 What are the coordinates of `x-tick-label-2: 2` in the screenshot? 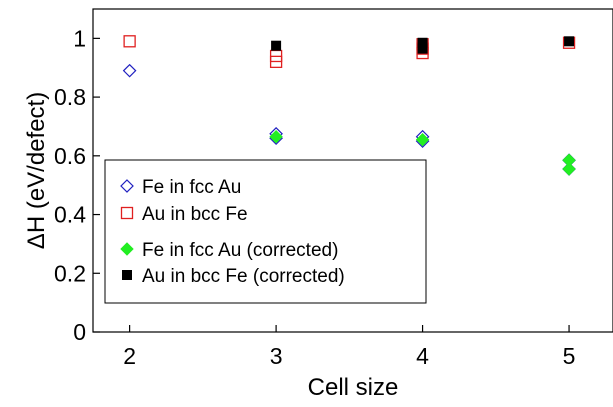 It's located at (129, 356).